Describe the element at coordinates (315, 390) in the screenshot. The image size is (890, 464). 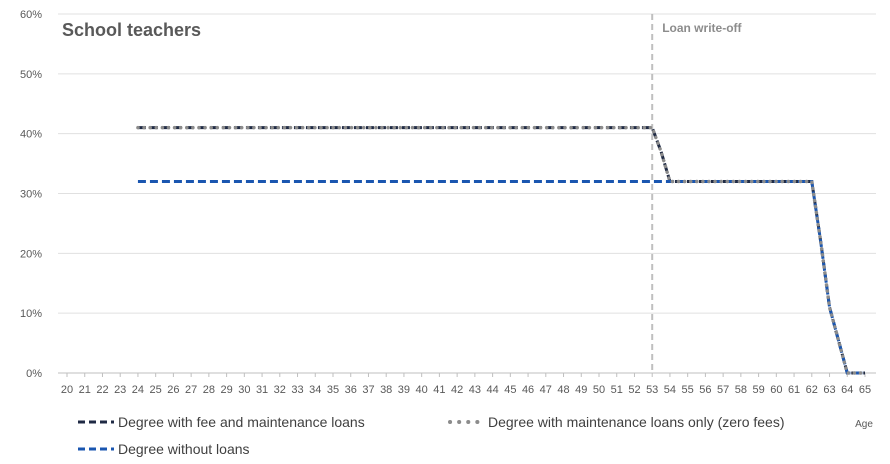
I see `x-tick-label: 34` at that location.